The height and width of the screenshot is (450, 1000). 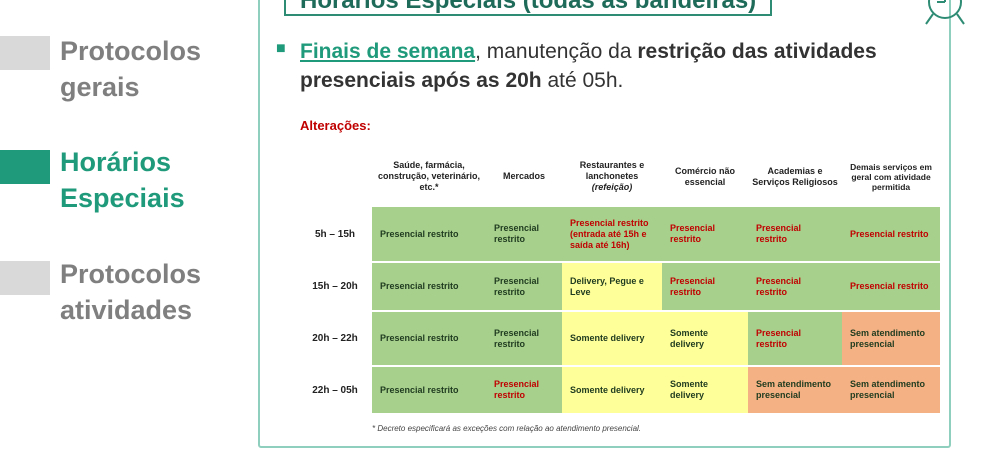 What do you see at coordinates (612, 170) in the screenshot?
I see `column-header-title: Restaurantes e lanchonetes` at bounding box center [612, 170].